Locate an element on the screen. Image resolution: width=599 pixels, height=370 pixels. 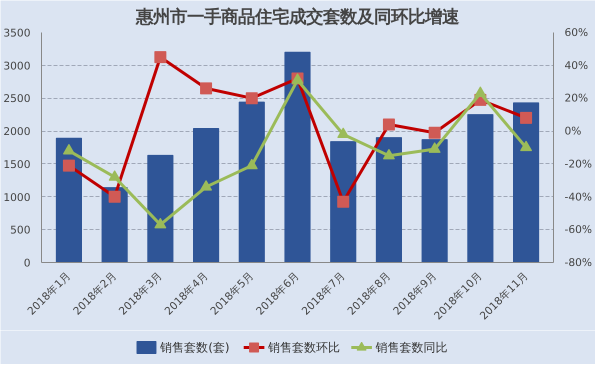
chart-title: 惠州市一手商品住宅成交套数及同环比增速 is located at coordinates (297, 18).